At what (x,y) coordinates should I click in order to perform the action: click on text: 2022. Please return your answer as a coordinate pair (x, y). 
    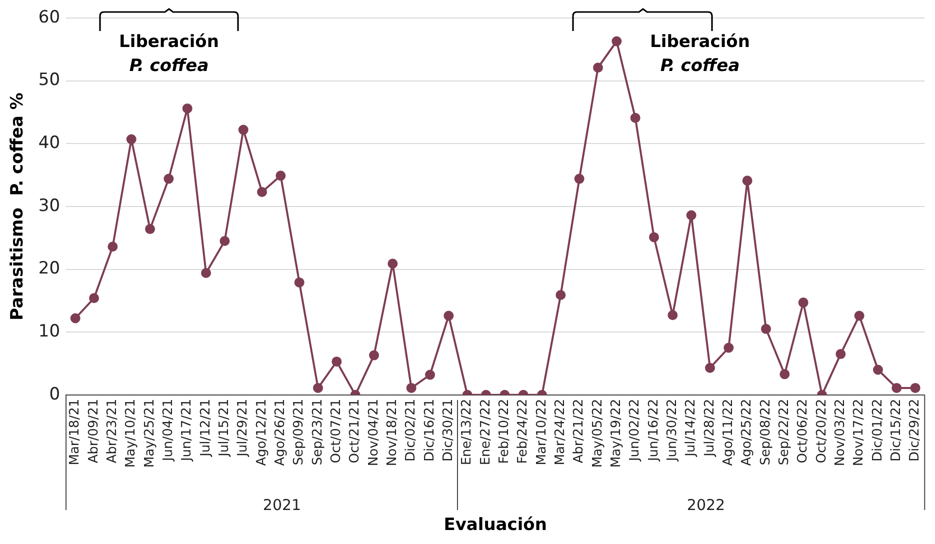
    Looking at the image, I should click on (706, 505).